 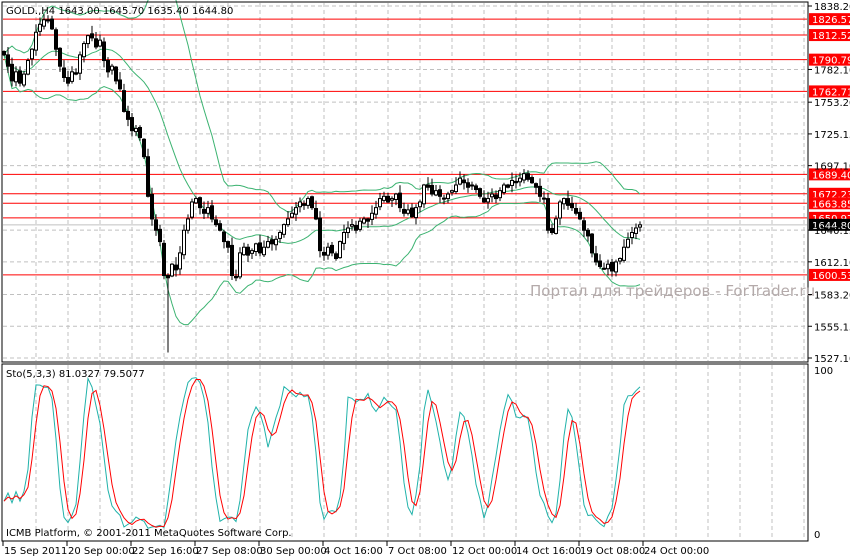 I want to click on time-tick-label: 19 Oct 08:00, so click(x=612, y=551).